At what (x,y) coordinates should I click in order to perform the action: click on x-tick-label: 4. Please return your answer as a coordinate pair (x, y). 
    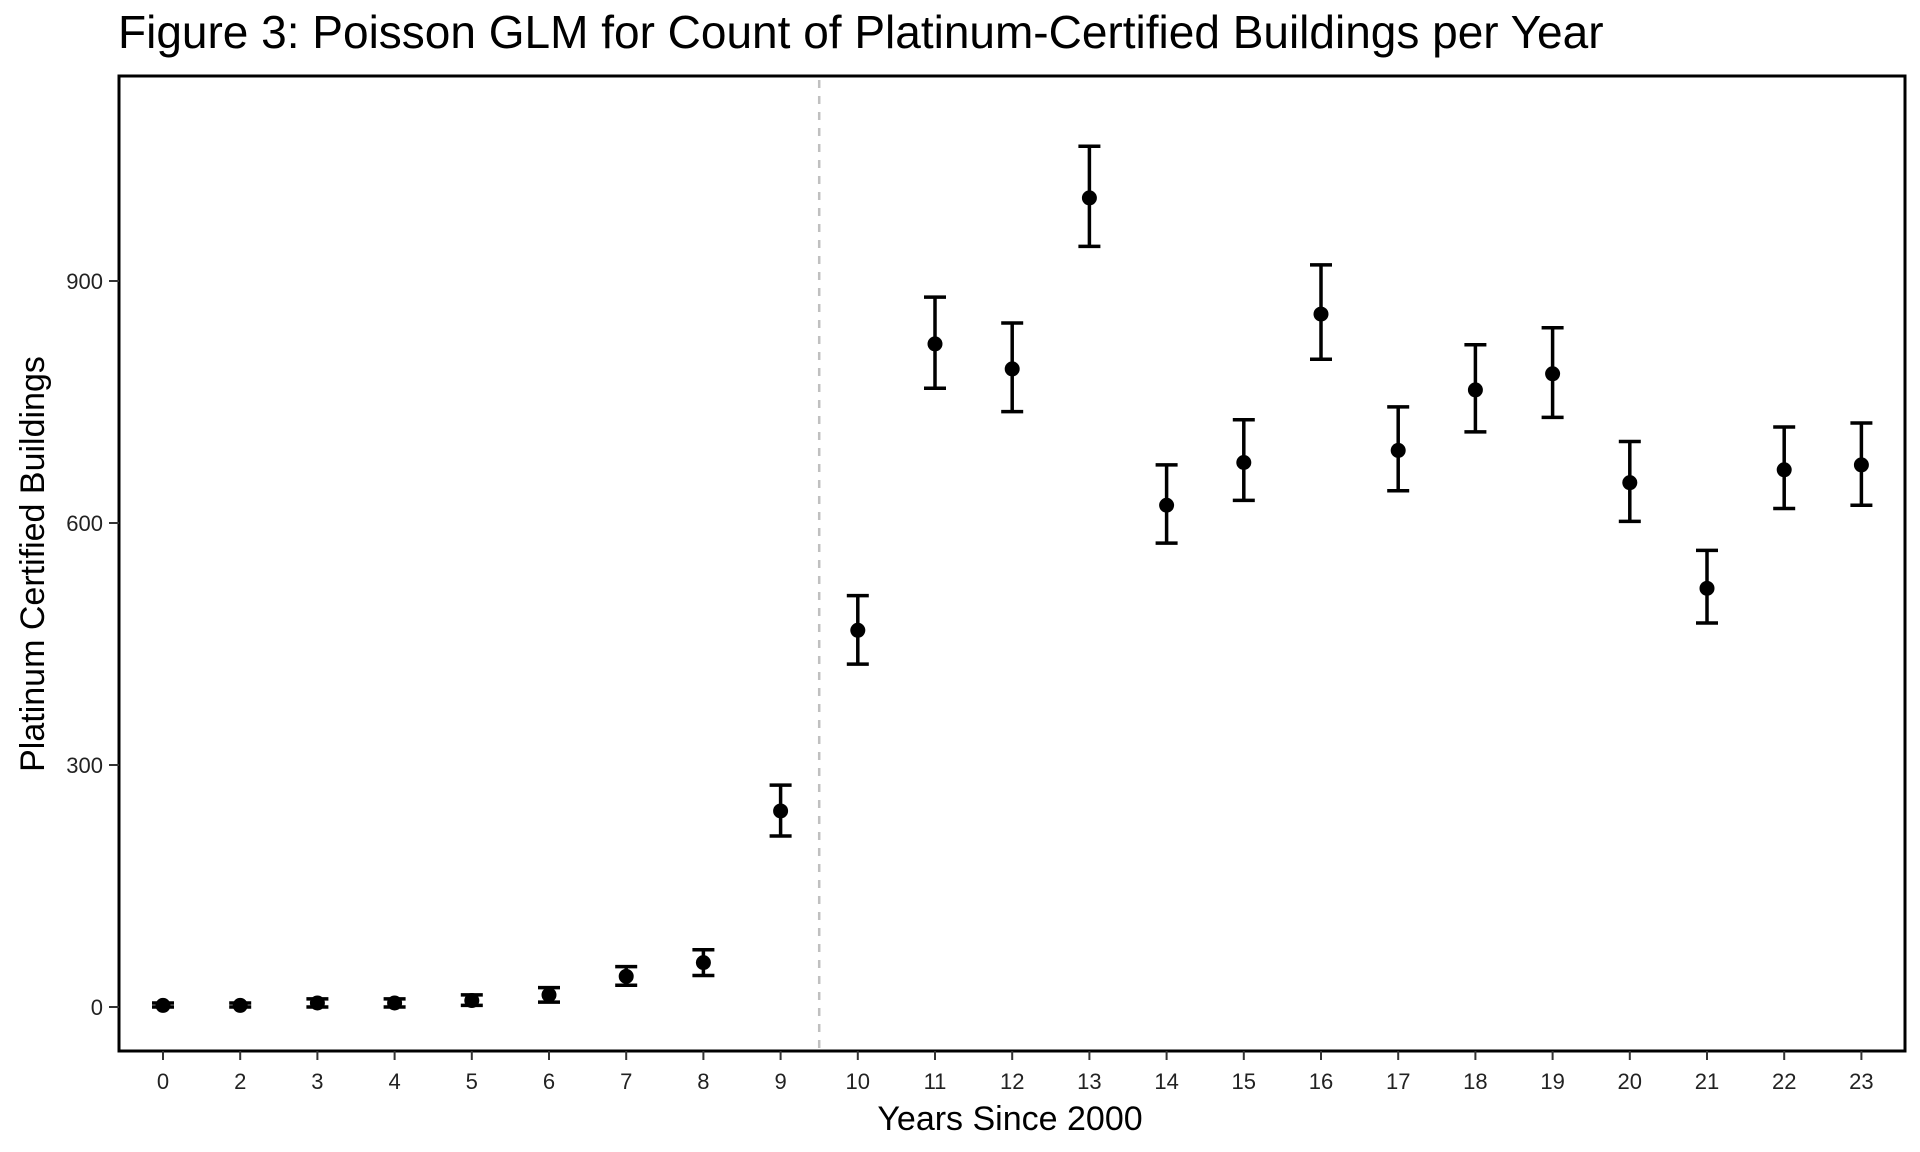
    Looking at the image, I should click on (394, 1081).